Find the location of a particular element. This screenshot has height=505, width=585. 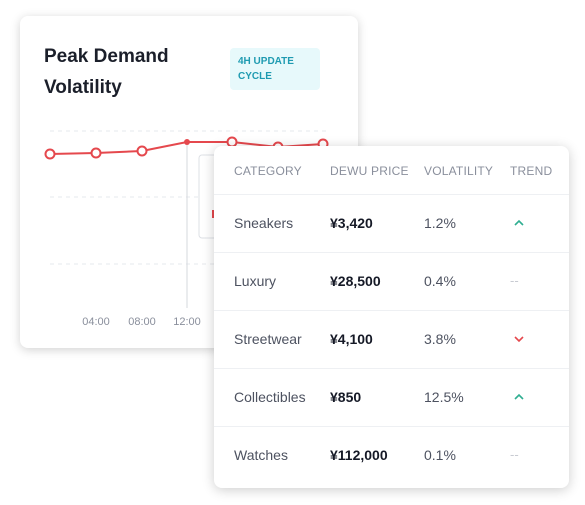

x-tick-label: 08:00 is located at coordinates (142, 322).